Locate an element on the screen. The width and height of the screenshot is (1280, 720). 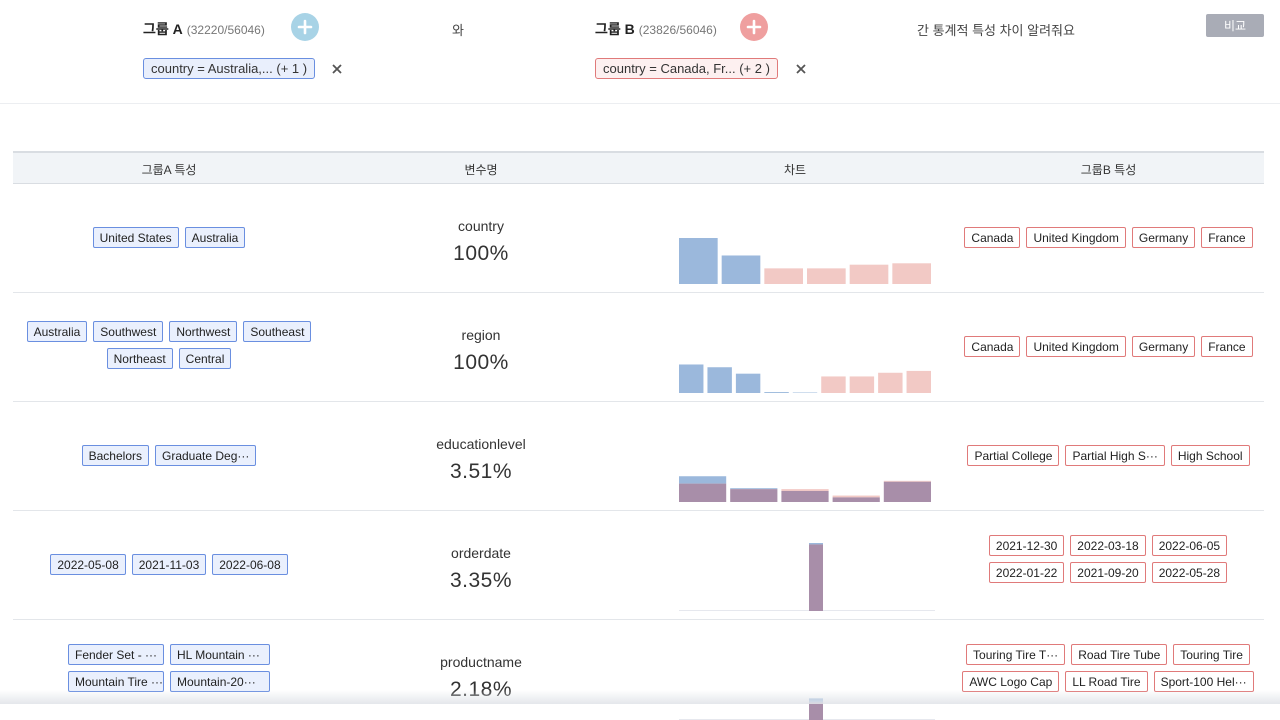
group-a-tag: Southeast is located at coordinates (277, 331).